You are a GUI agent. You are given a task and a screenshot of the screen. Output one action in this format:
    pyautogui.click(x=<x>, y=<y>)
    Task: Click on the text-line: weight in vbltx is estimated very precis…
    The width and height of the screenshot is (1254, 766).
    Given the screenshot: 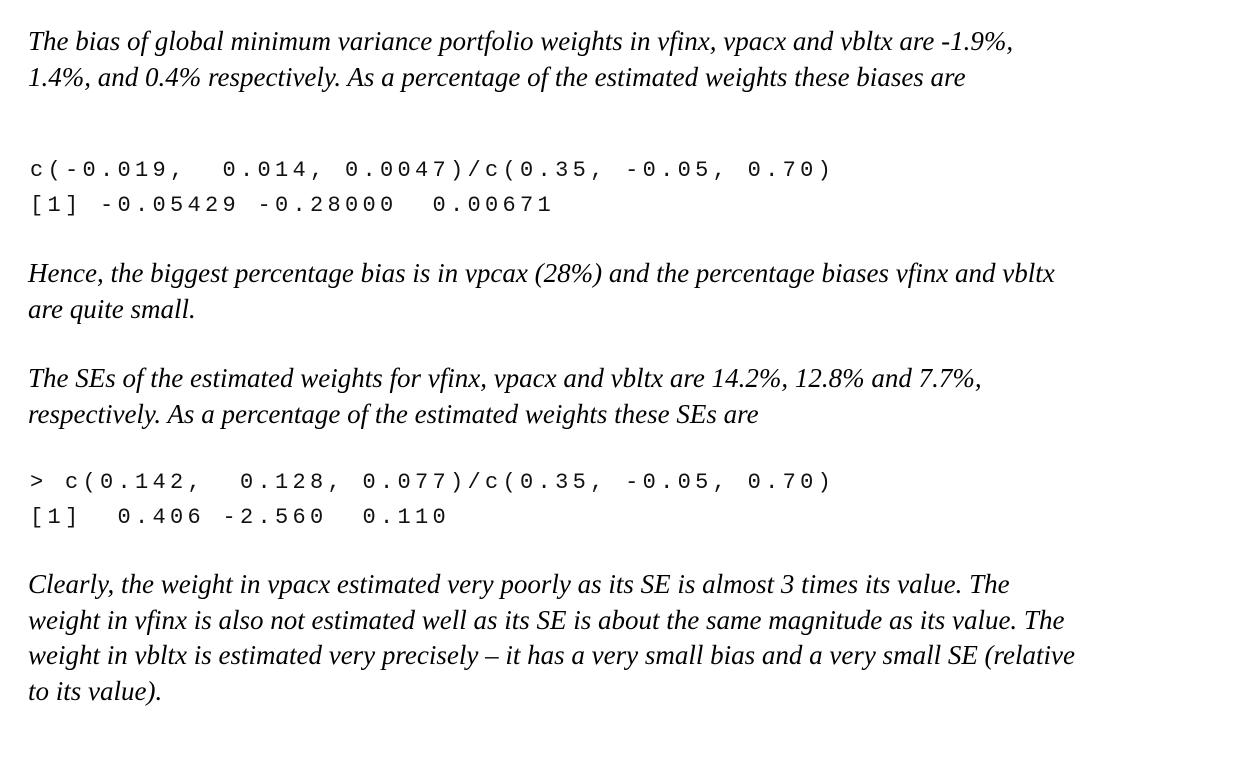 What is the action you would take?
    pyautogui.click(x=552, y=655)
    